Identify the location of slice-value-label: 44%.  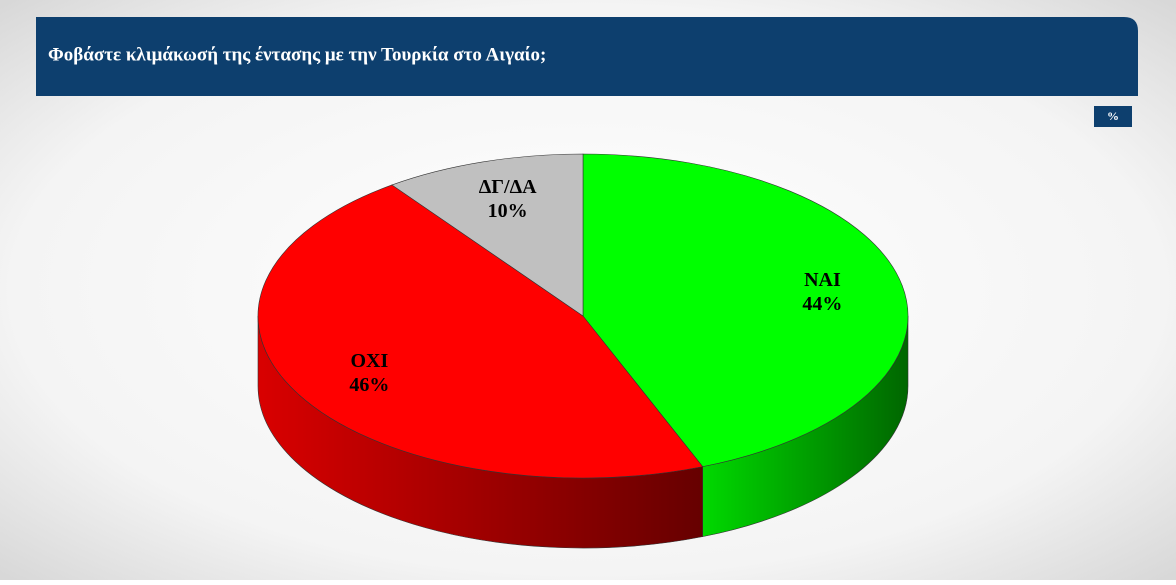
(822, 304).